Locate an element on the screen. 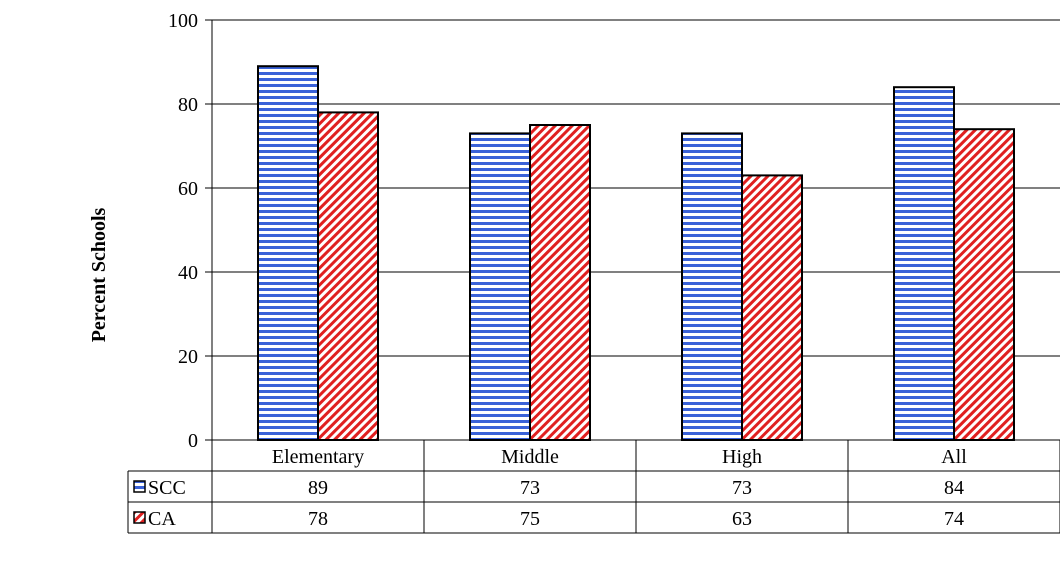  bar-scc-all is located at coordinates (924, 263).